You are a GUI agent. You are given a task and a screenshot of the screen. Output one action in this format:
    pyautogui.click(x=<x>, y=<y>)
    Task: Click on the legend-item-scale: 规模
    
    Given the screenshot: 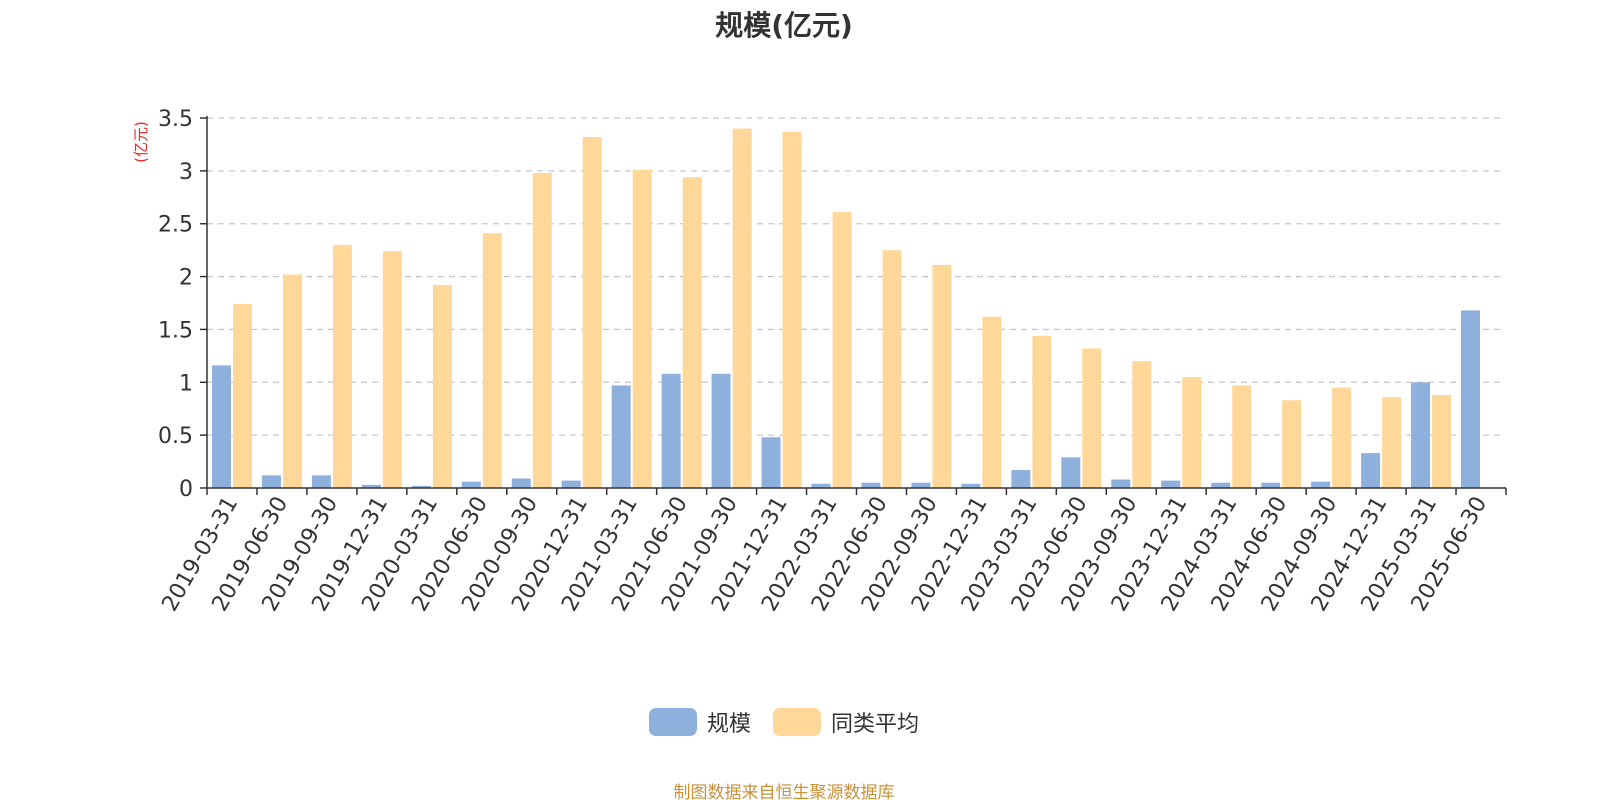 What is the action you would take?
    pyautogui.click(x=699, y=722)
    